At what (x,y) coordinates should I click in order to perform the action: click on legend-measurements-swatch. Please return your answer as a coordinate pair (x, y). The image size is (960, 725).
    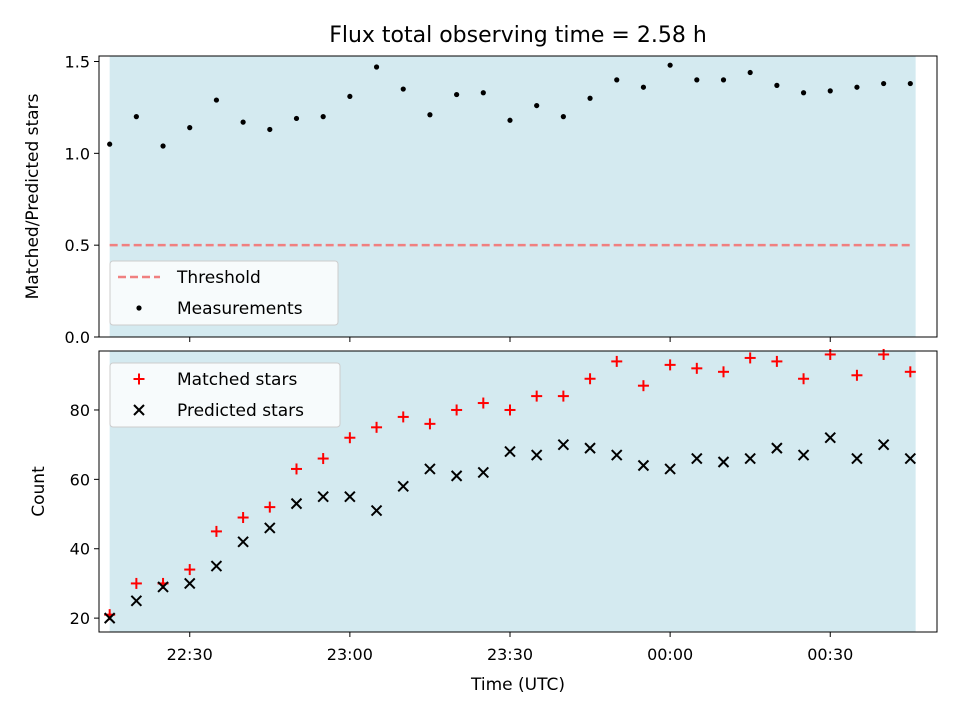
    Looking at the image, I should click on (139, 308).